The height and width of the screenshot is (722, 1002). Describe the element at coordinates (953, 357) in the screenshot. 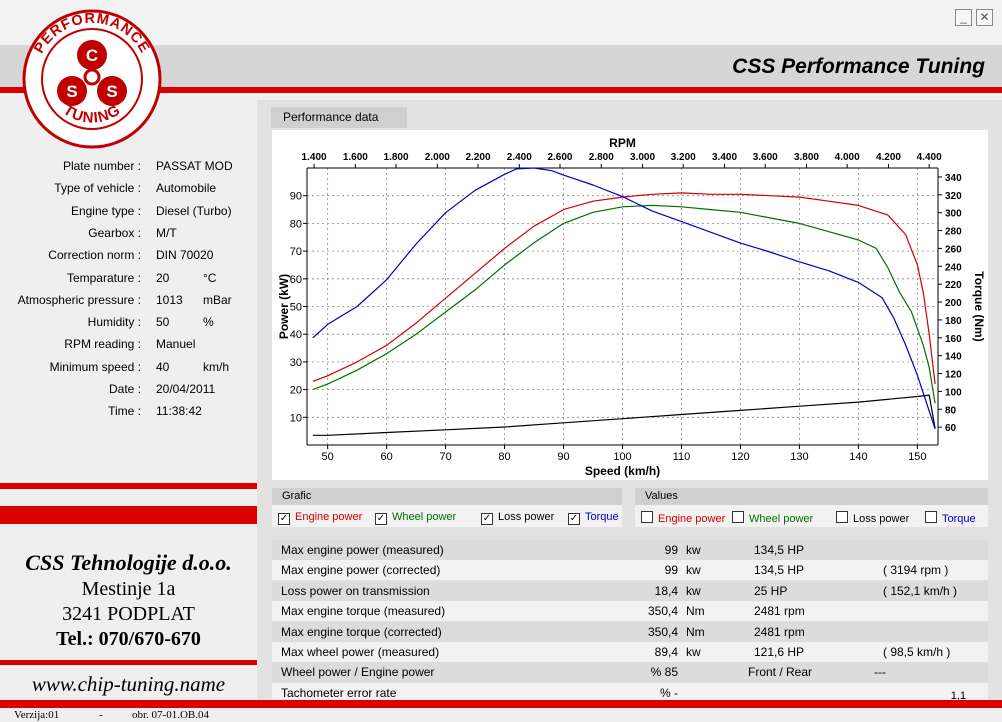

I see `y2-tick-label: 140` at that location.